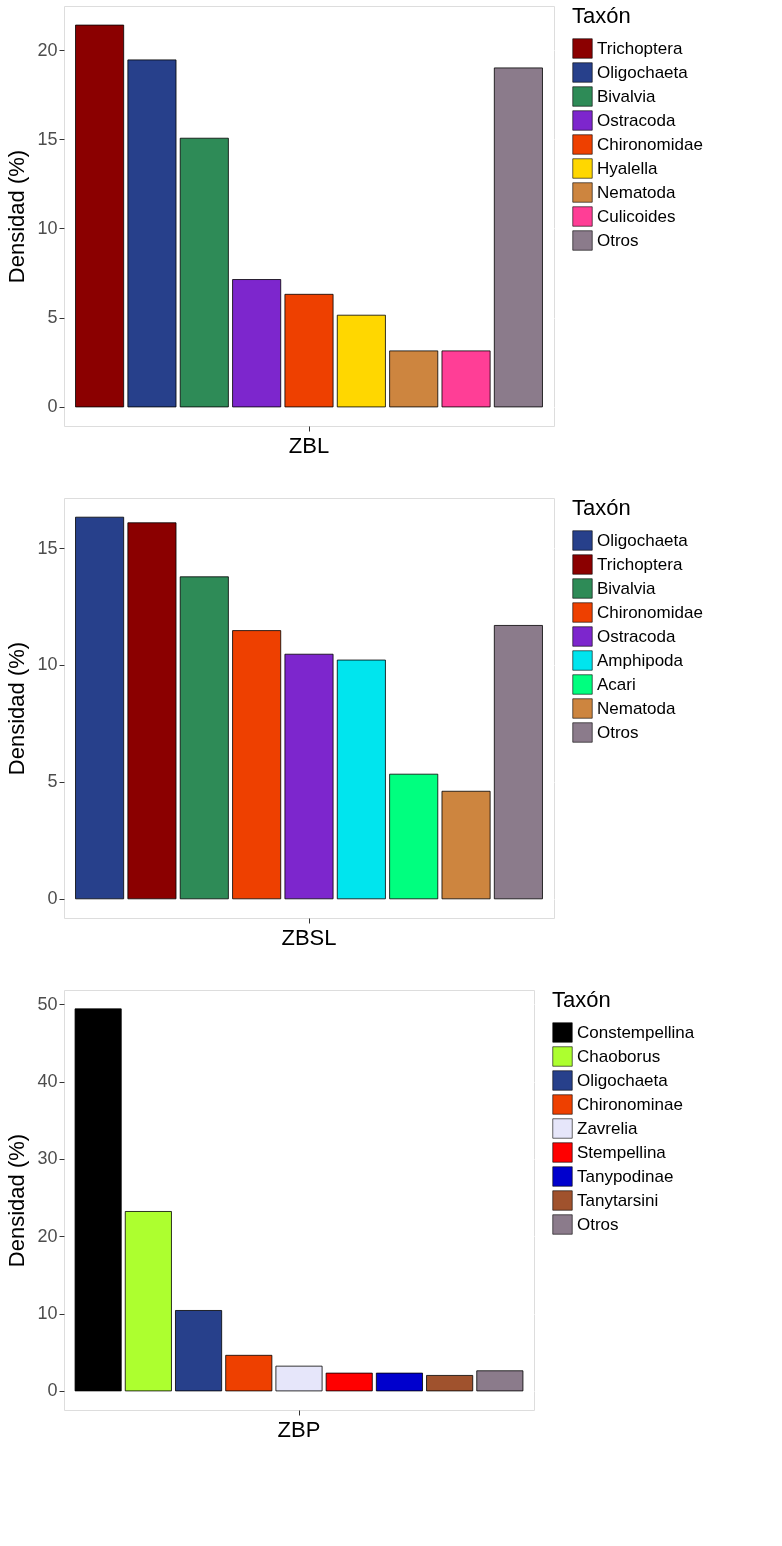  I want to click on y-tick-label: 50, so click(47, 1003).